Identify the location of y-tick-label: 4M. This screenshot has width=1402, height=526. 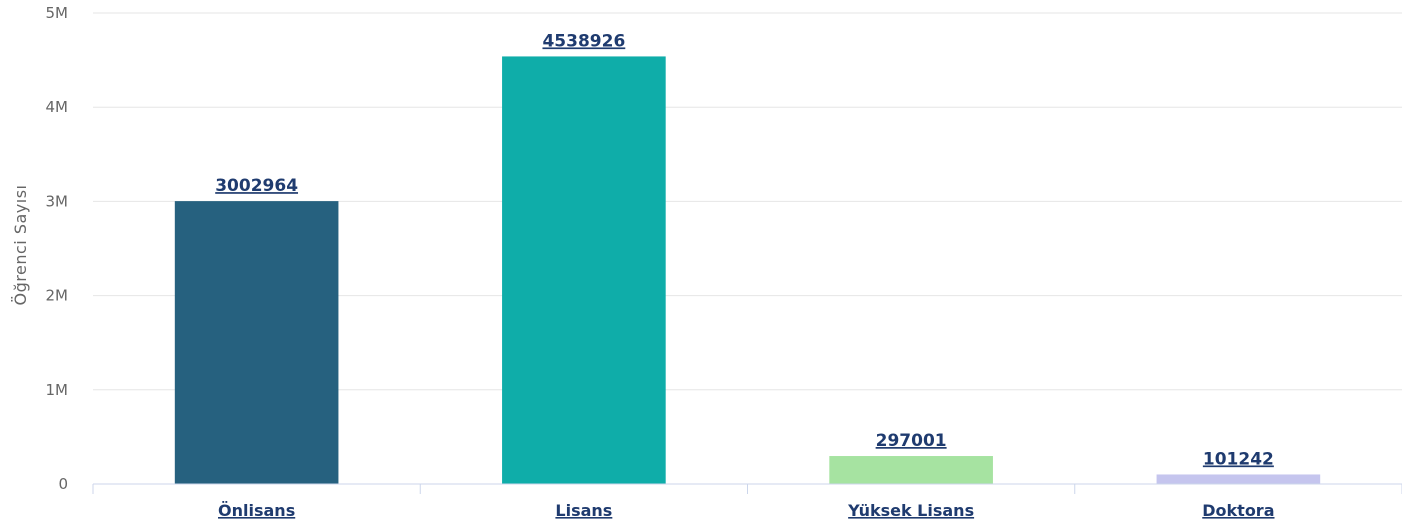
(57, 107).